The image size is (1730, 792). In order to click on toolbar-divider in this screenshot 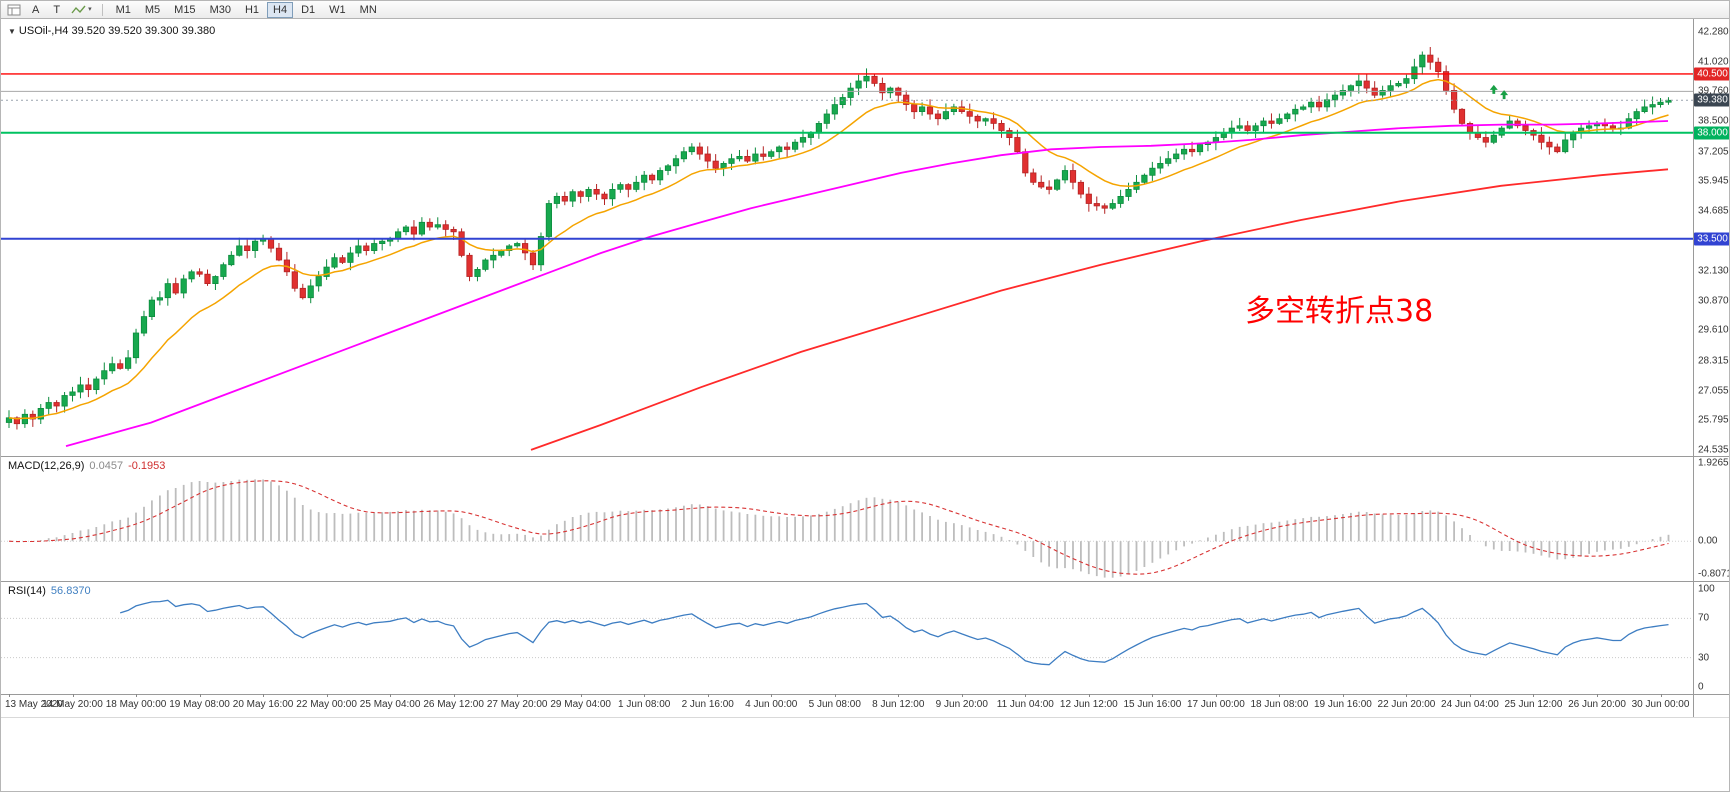, I will do `click(102, 9)`.